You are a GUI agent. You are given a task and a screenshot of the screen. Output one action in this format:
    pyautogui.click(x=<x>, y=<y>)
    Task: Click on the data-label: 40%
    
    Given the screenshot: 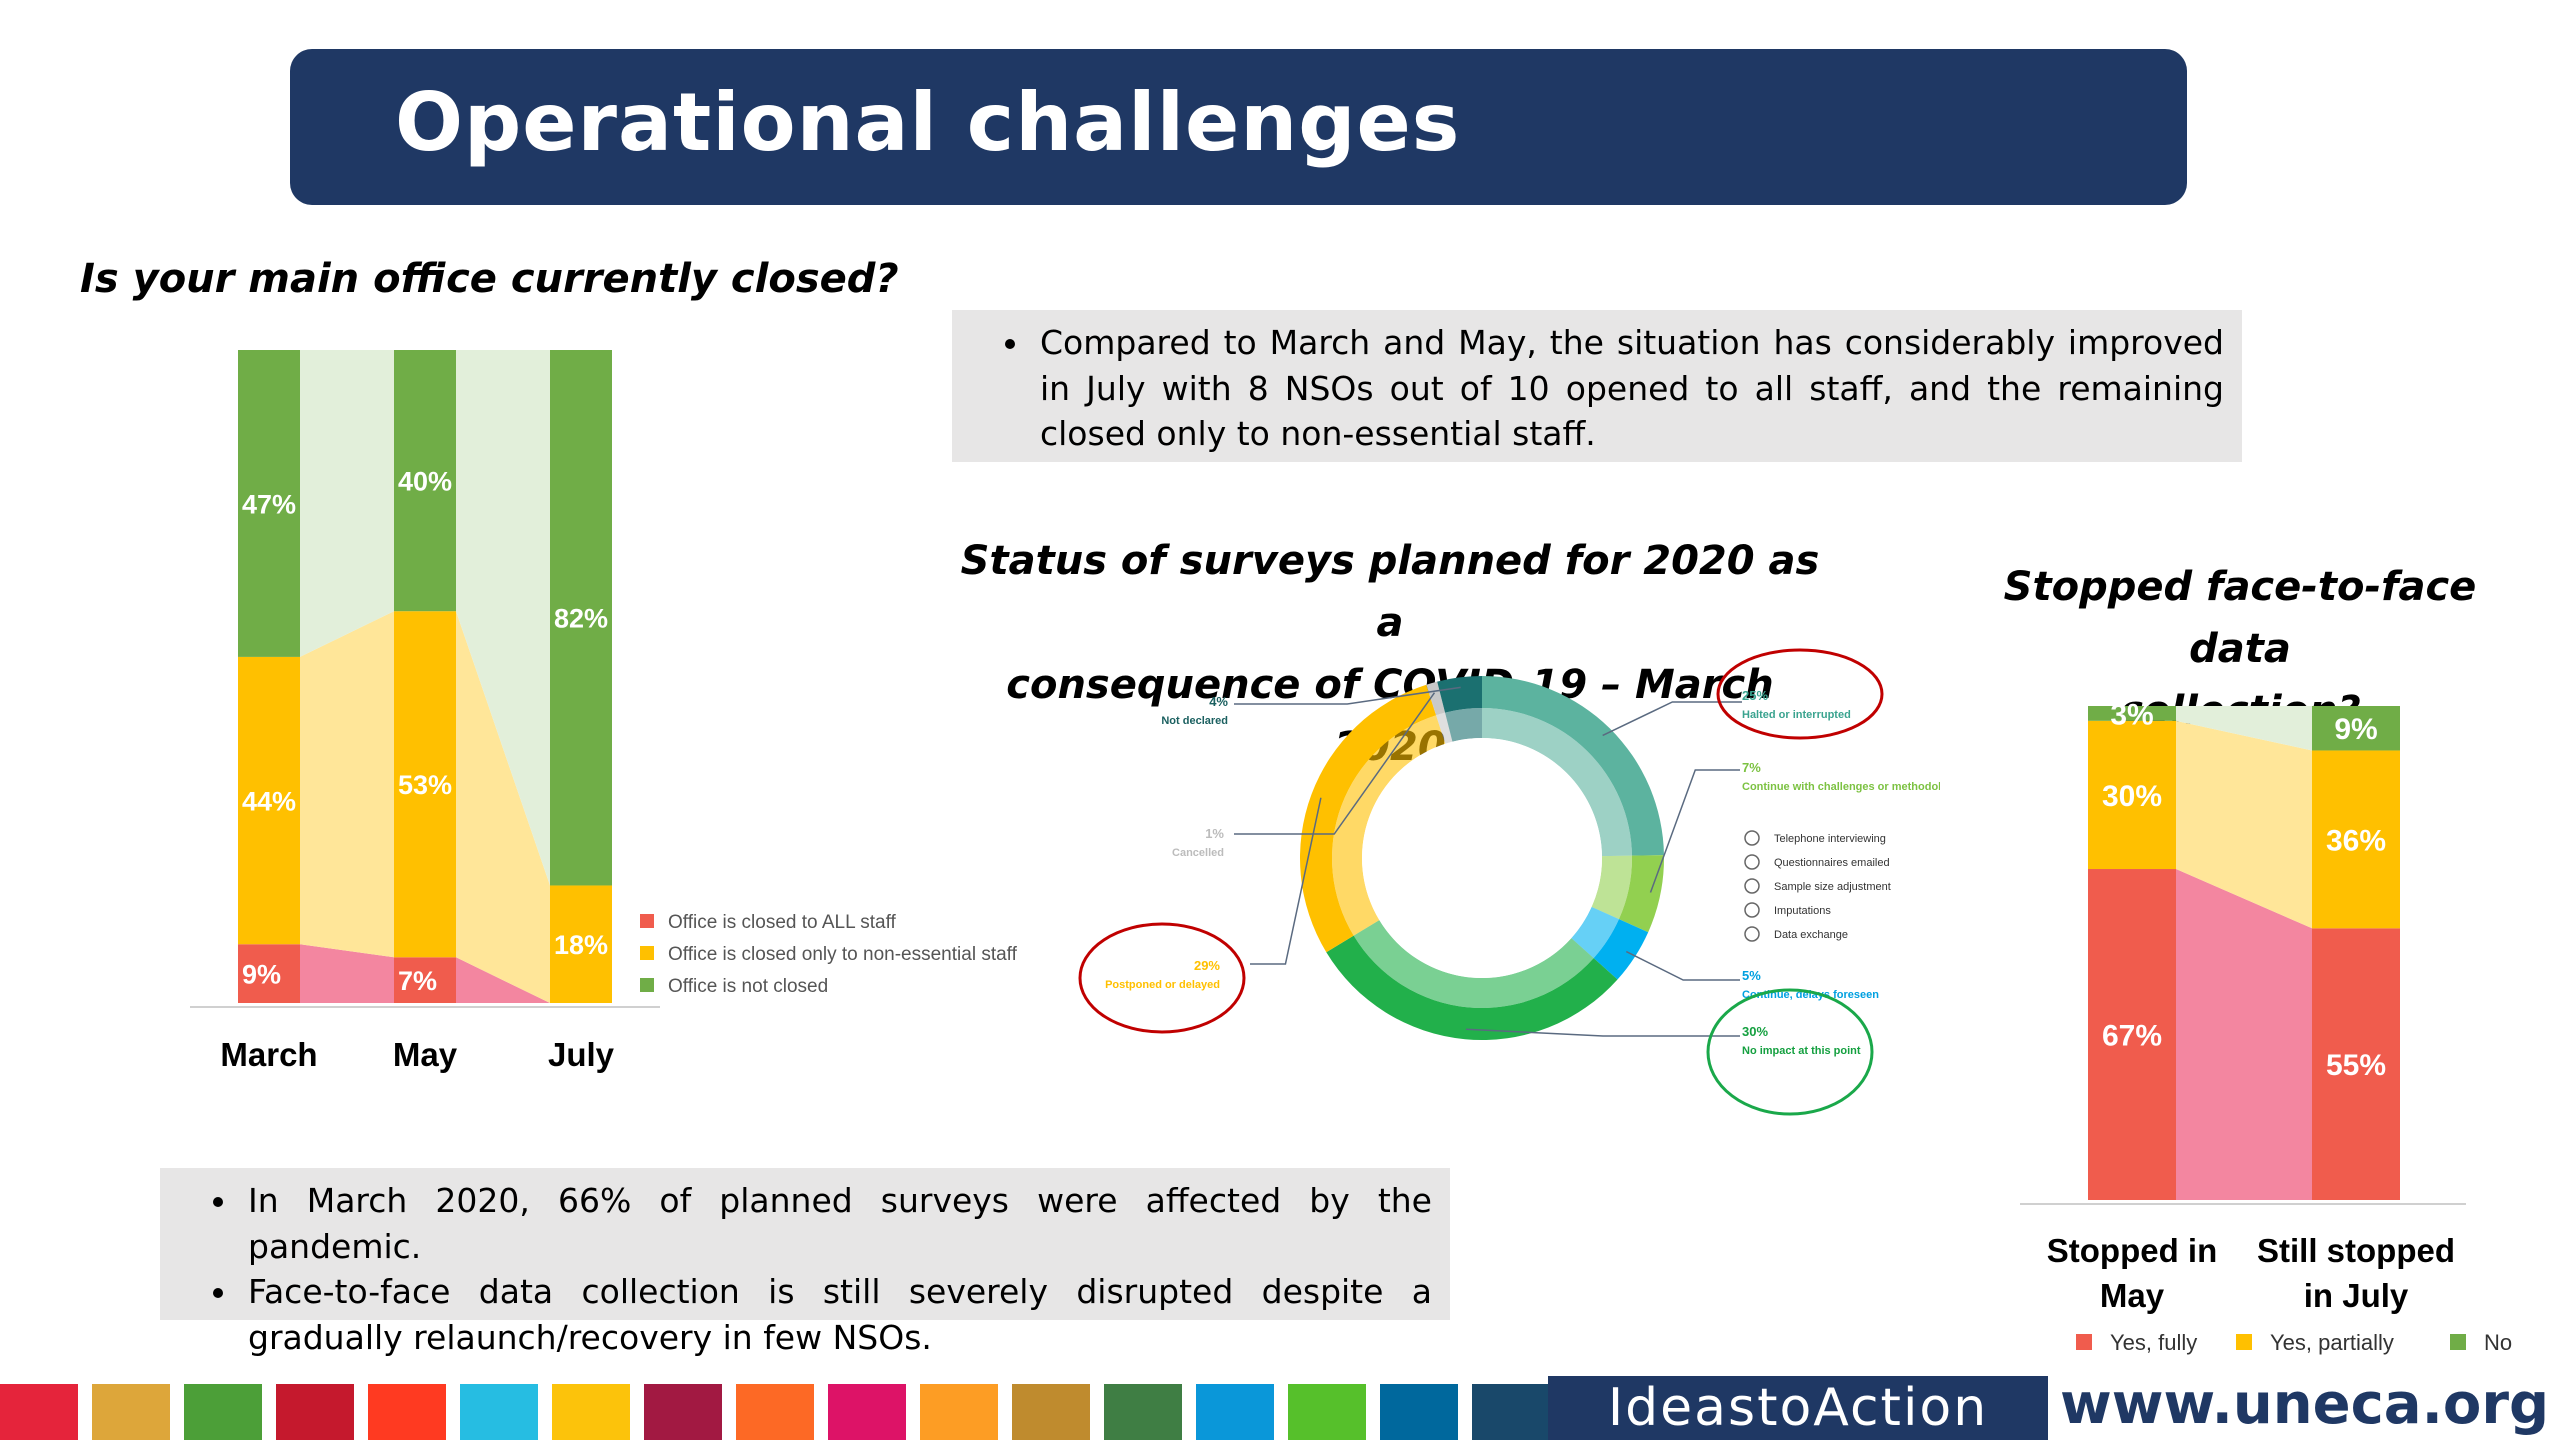 What is the action you would take?
    pyautogui.click(x=425, y=482)
    